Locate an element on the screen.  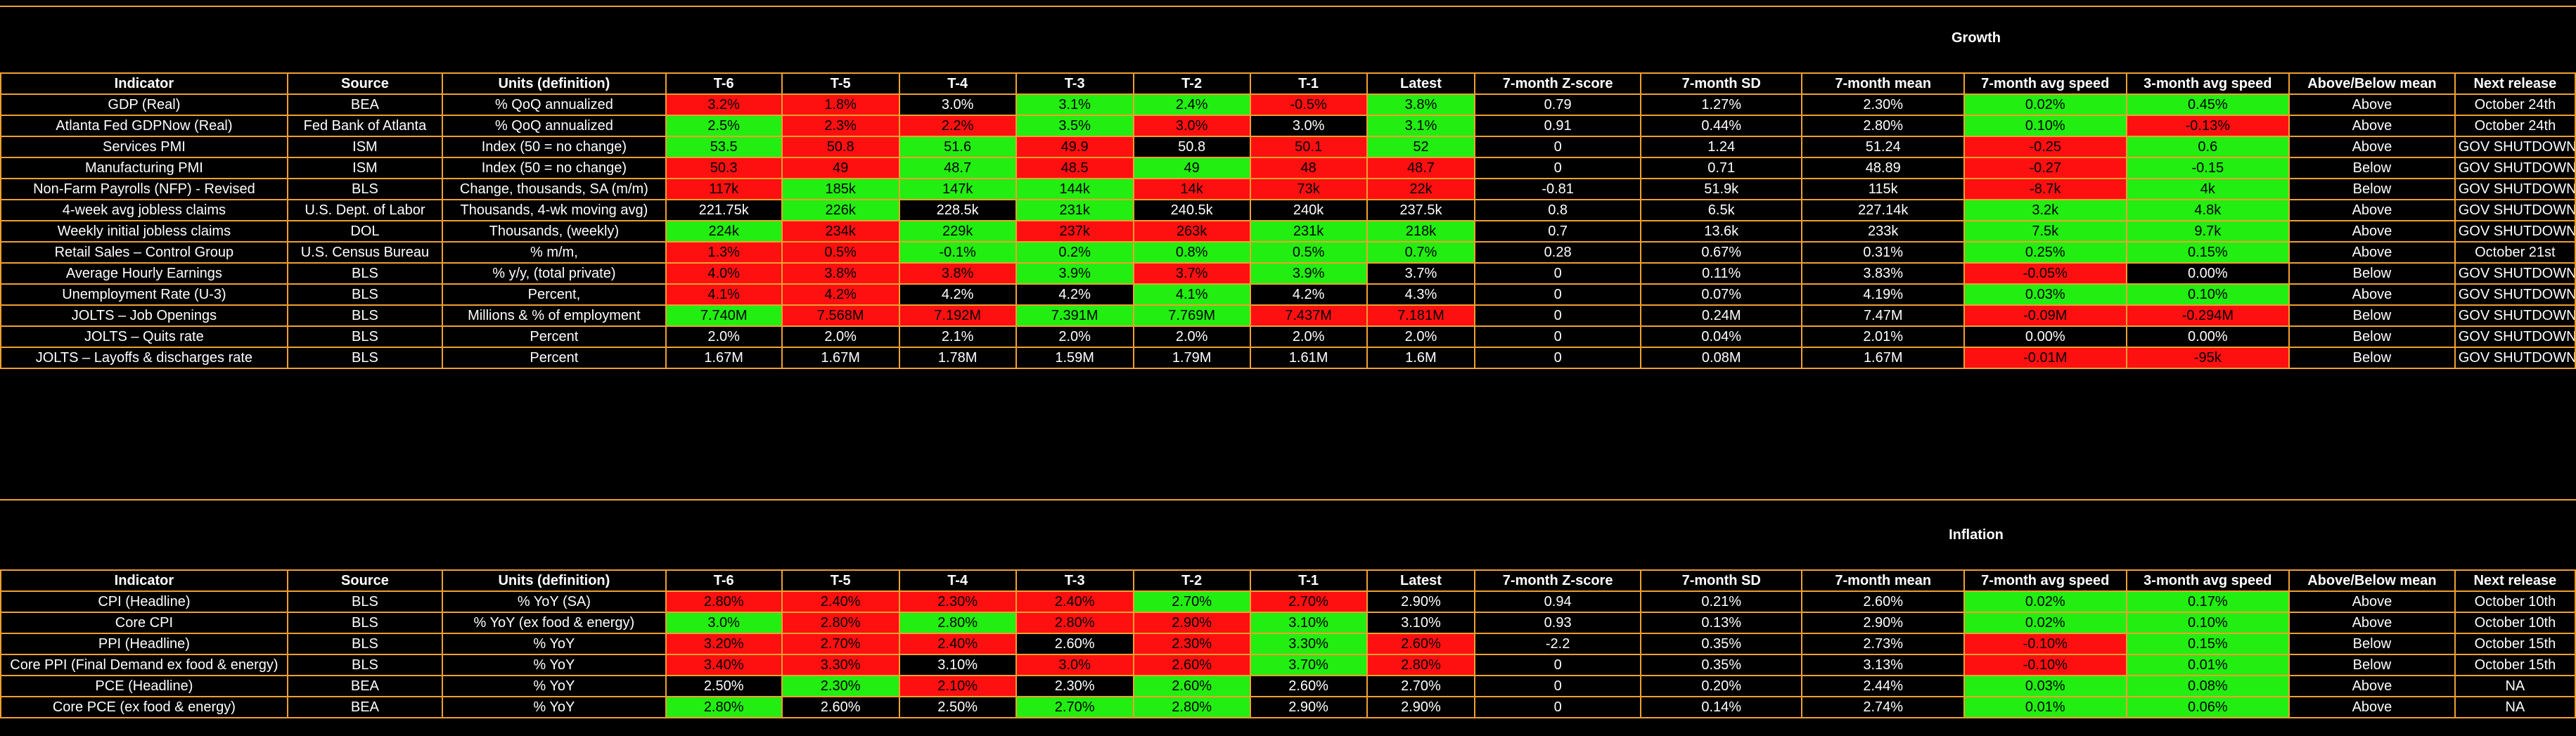
growth-cell-t-1: 231k is located at coordinates (1308, 231).